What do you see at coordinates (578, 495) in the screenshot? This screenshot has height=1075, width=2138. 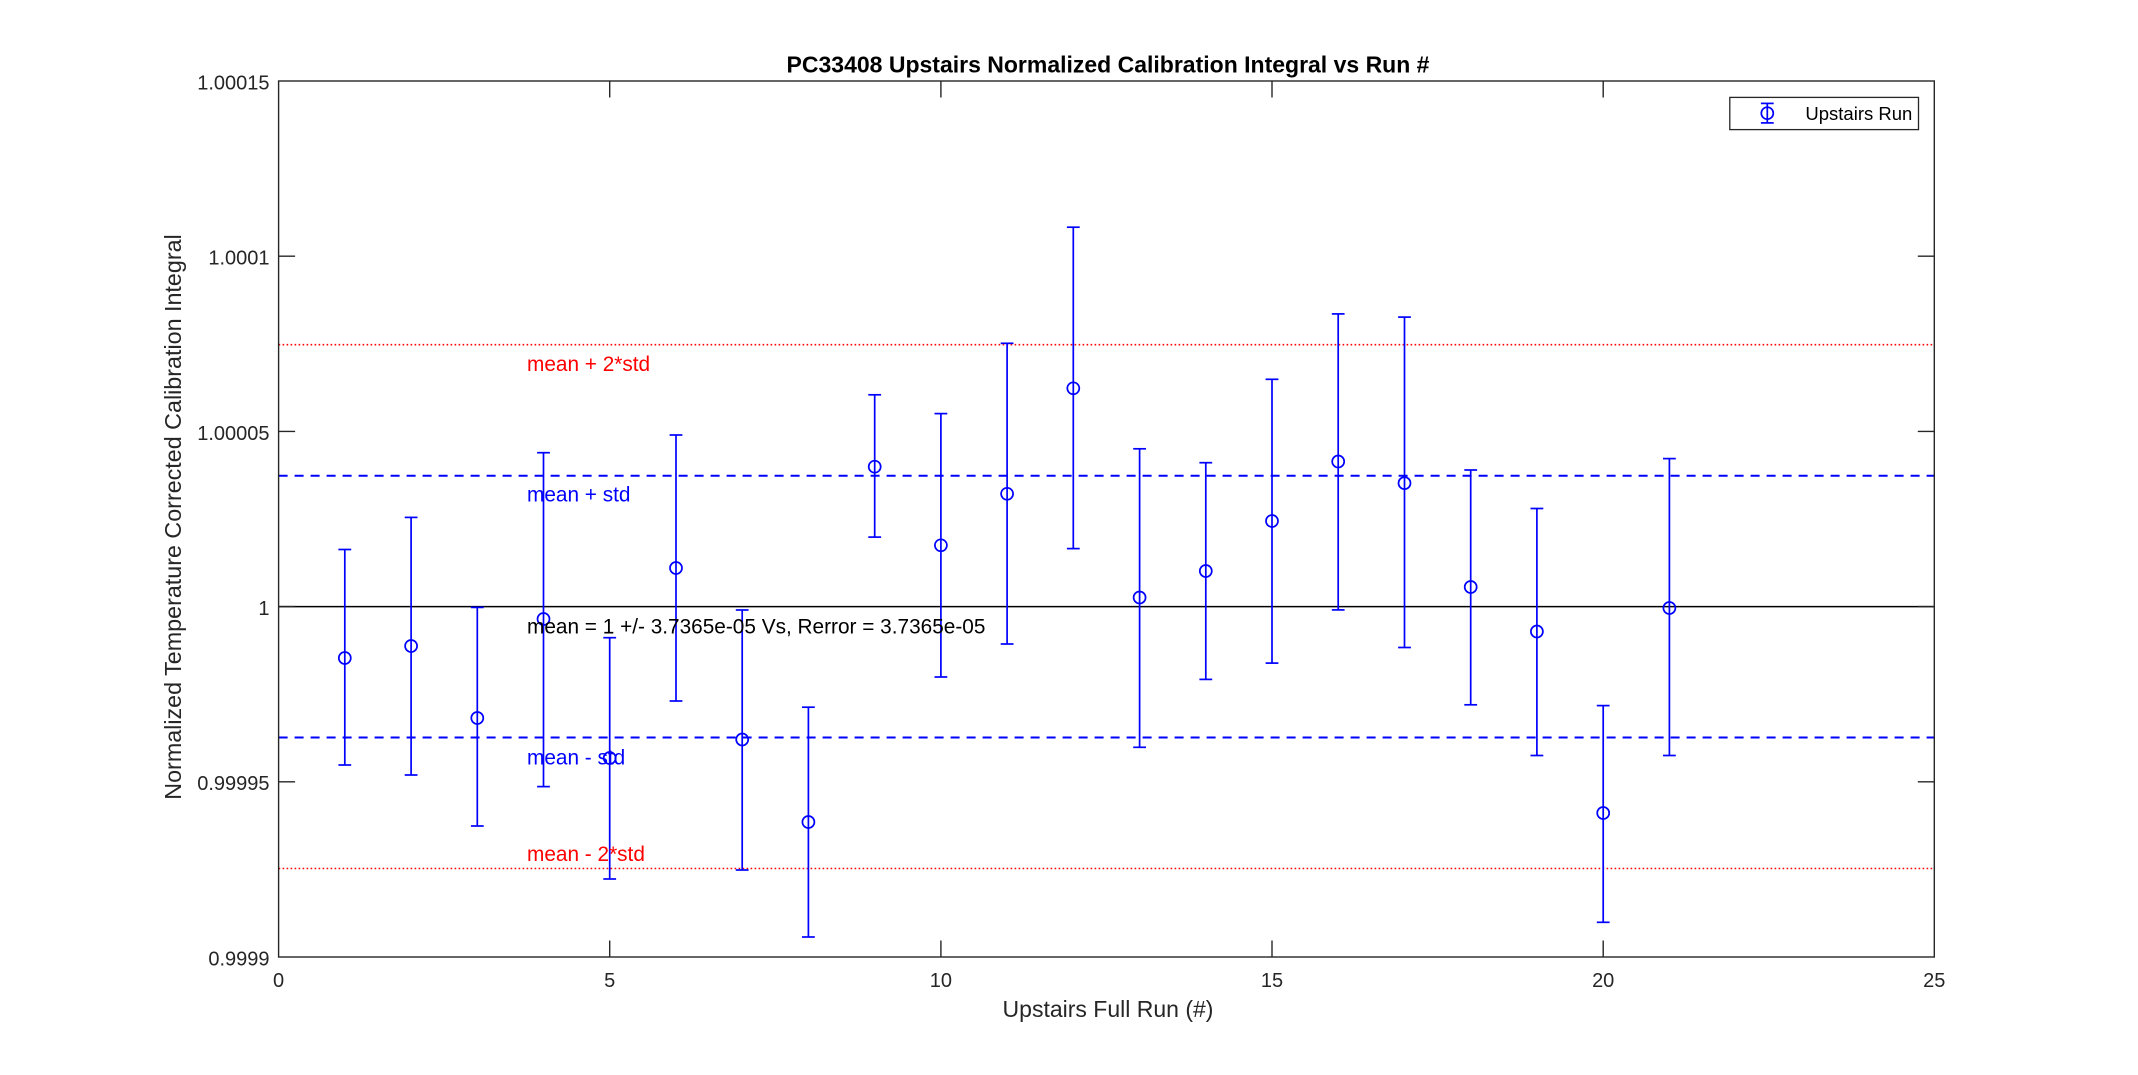 I see `svg-text: mean + std` at bounding box center [578, 495].